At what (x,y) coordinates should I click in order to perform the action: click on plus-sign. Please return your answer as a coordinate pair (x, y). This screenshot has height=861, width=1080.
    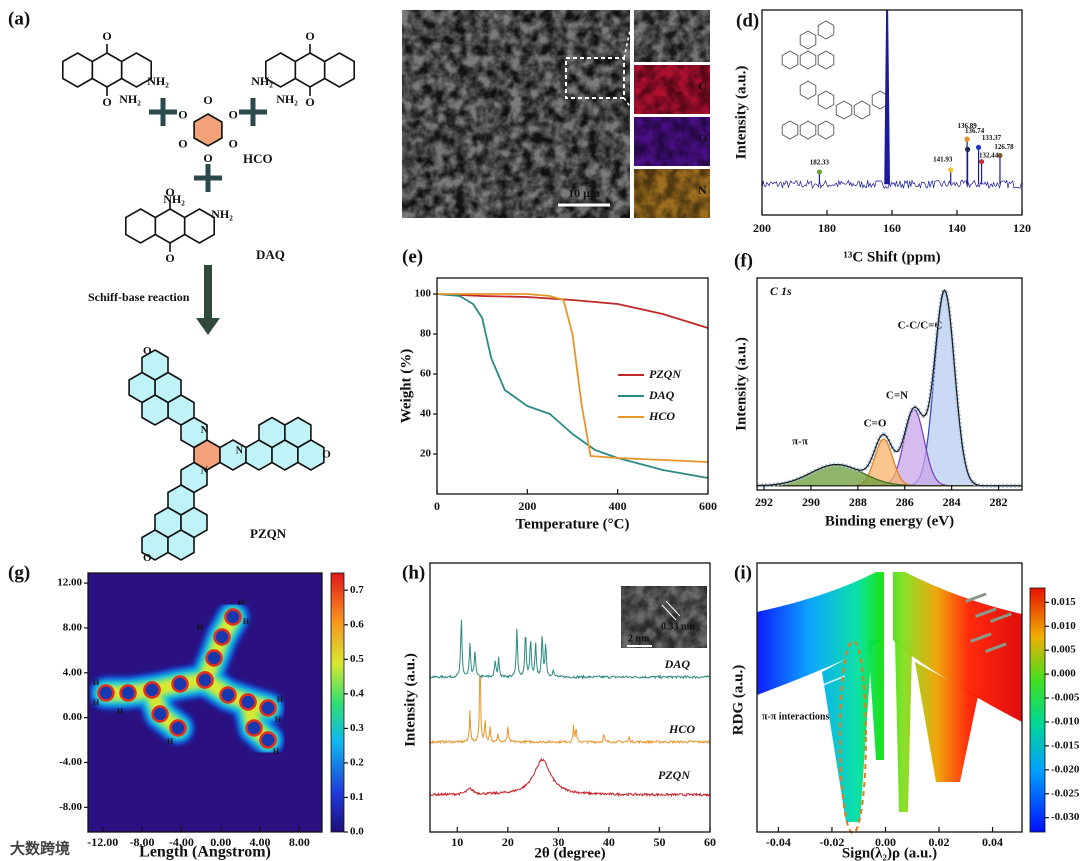
    Looking at the image, I should click on (208, 178).